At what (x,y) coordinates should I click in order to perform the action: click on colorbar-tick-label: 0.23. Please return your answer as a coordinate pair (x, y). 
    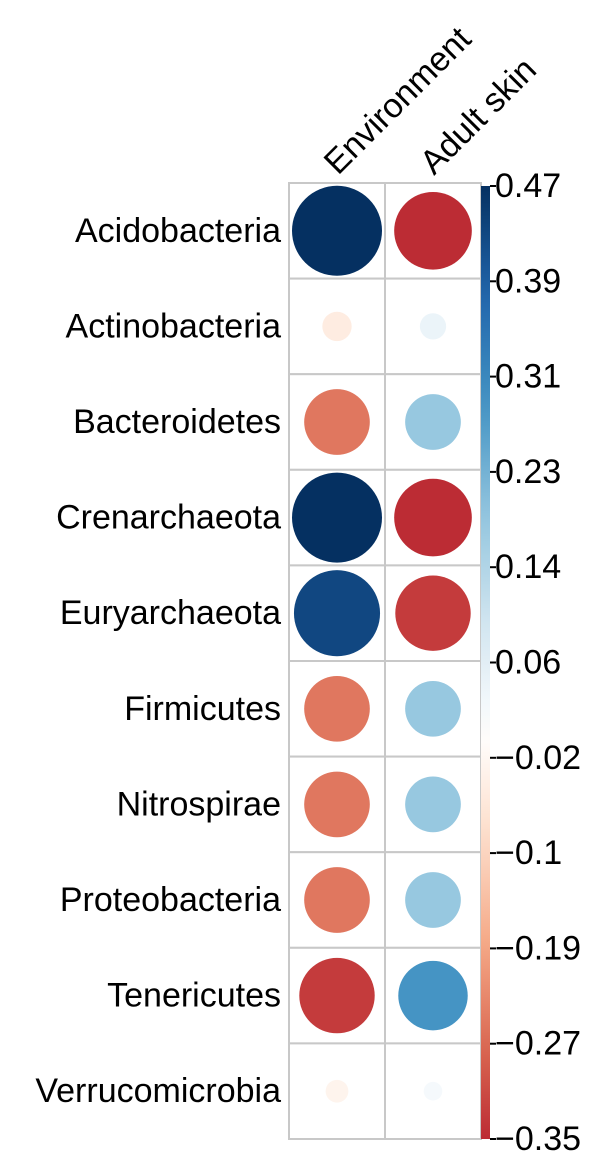
    Looking at the image, I should click on (528, 472).